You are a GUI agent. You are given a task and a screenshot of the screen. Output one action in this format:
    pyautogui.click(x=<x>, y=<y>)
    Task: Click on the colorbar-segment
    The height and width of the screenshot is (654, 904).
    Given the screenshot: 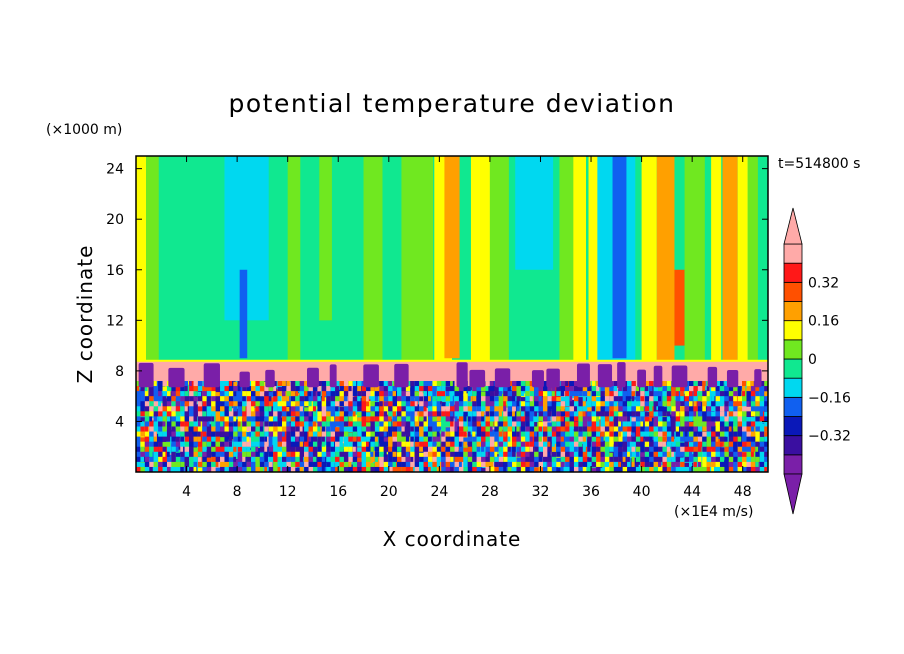 What is the action you would take?
    pyautogui.click(x=793, y=330)
    